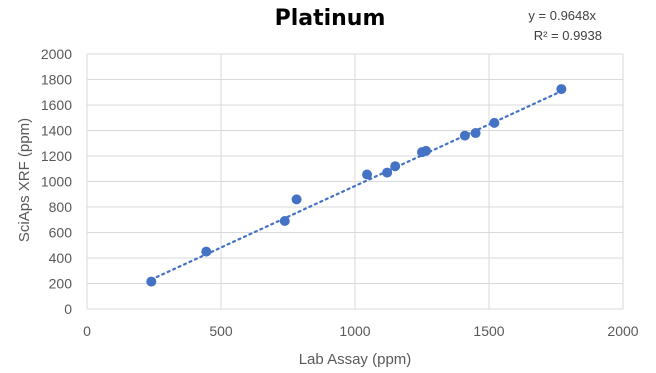 The image size is (656, 373). Describe the element at coordinates (56, 54) in the screenshot. I see `y-tick-label: 2000` at that location.